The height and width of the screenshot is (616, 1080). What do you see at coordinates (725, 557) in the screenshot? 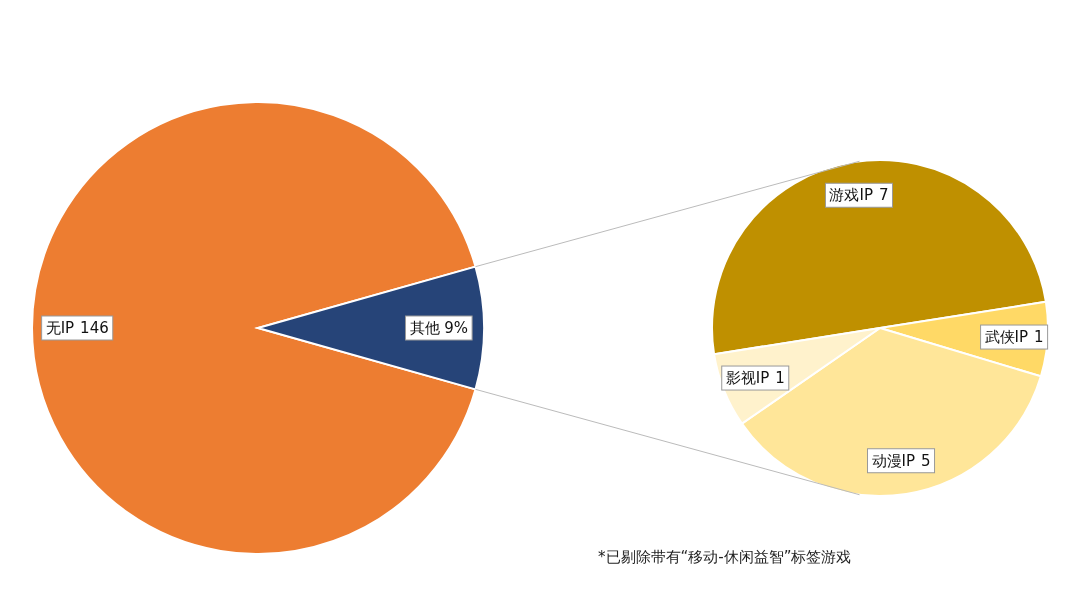
I see `text: *已剔除带有“移动-休闲益智”标签游戏` at bounding box center [725, 557].